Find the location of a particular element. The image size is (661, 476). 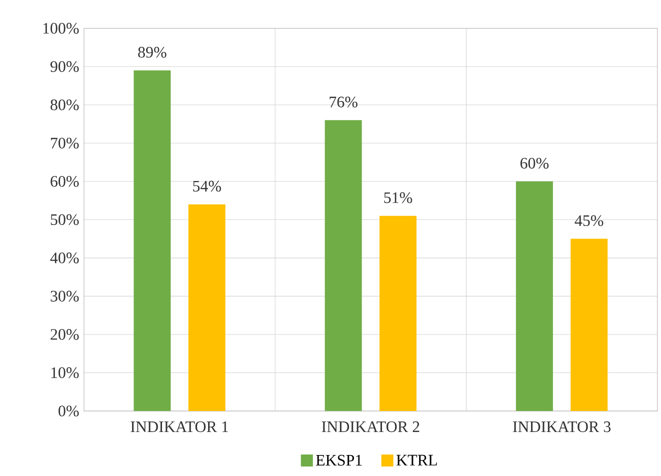

data-label: 76% is located at coordinates (344, 102).